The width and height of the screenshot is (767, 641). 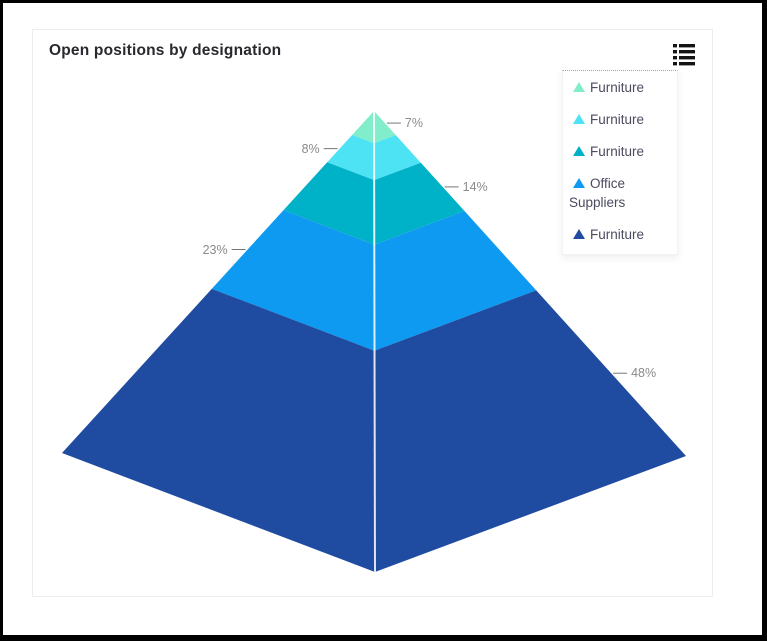 I want to click on segment-percent-label-3: 23%, so click(x=215, y=249).